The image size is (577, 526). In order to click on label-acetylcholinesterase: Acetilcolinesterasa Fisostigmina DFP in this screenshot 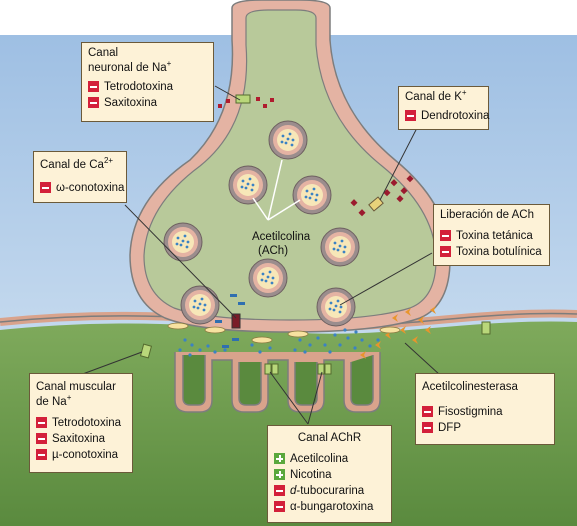, I will do `click(485, 409)`.